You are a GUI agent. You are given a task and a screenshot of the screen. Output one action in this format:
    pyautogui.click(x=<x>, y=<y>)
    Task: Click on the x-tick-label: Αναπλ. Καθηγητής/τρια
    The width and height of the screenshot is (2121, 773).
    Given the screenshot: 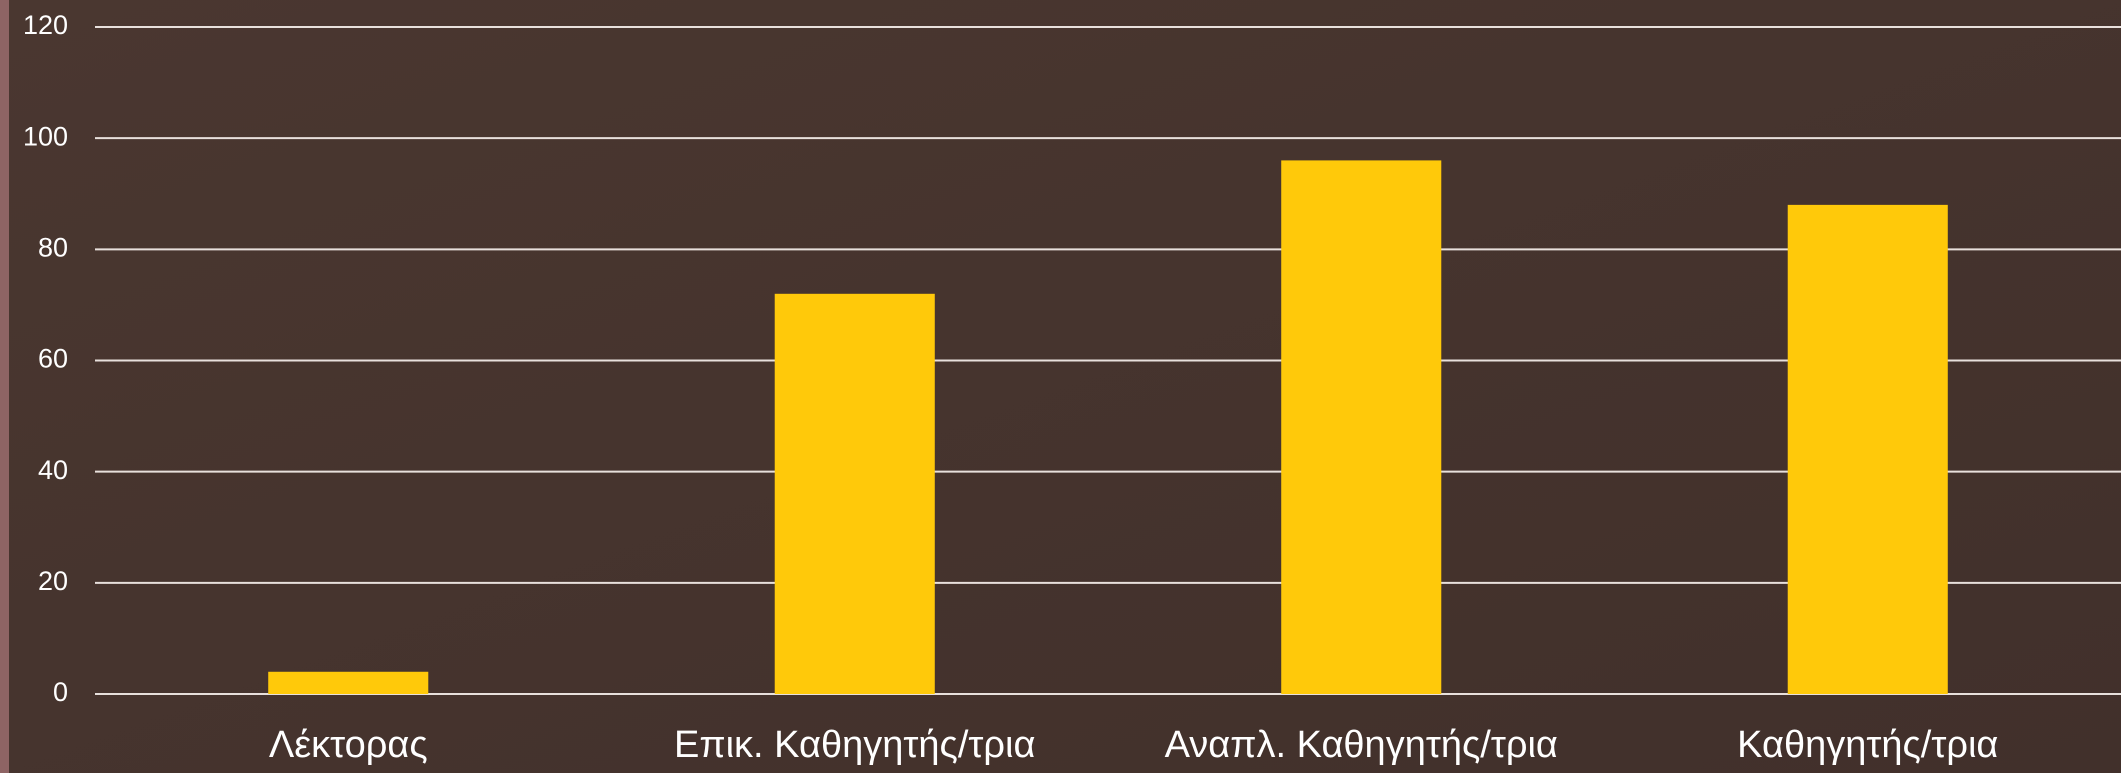 What is the action you would take?
    pyautogui.click(x=1361, y=745)
    